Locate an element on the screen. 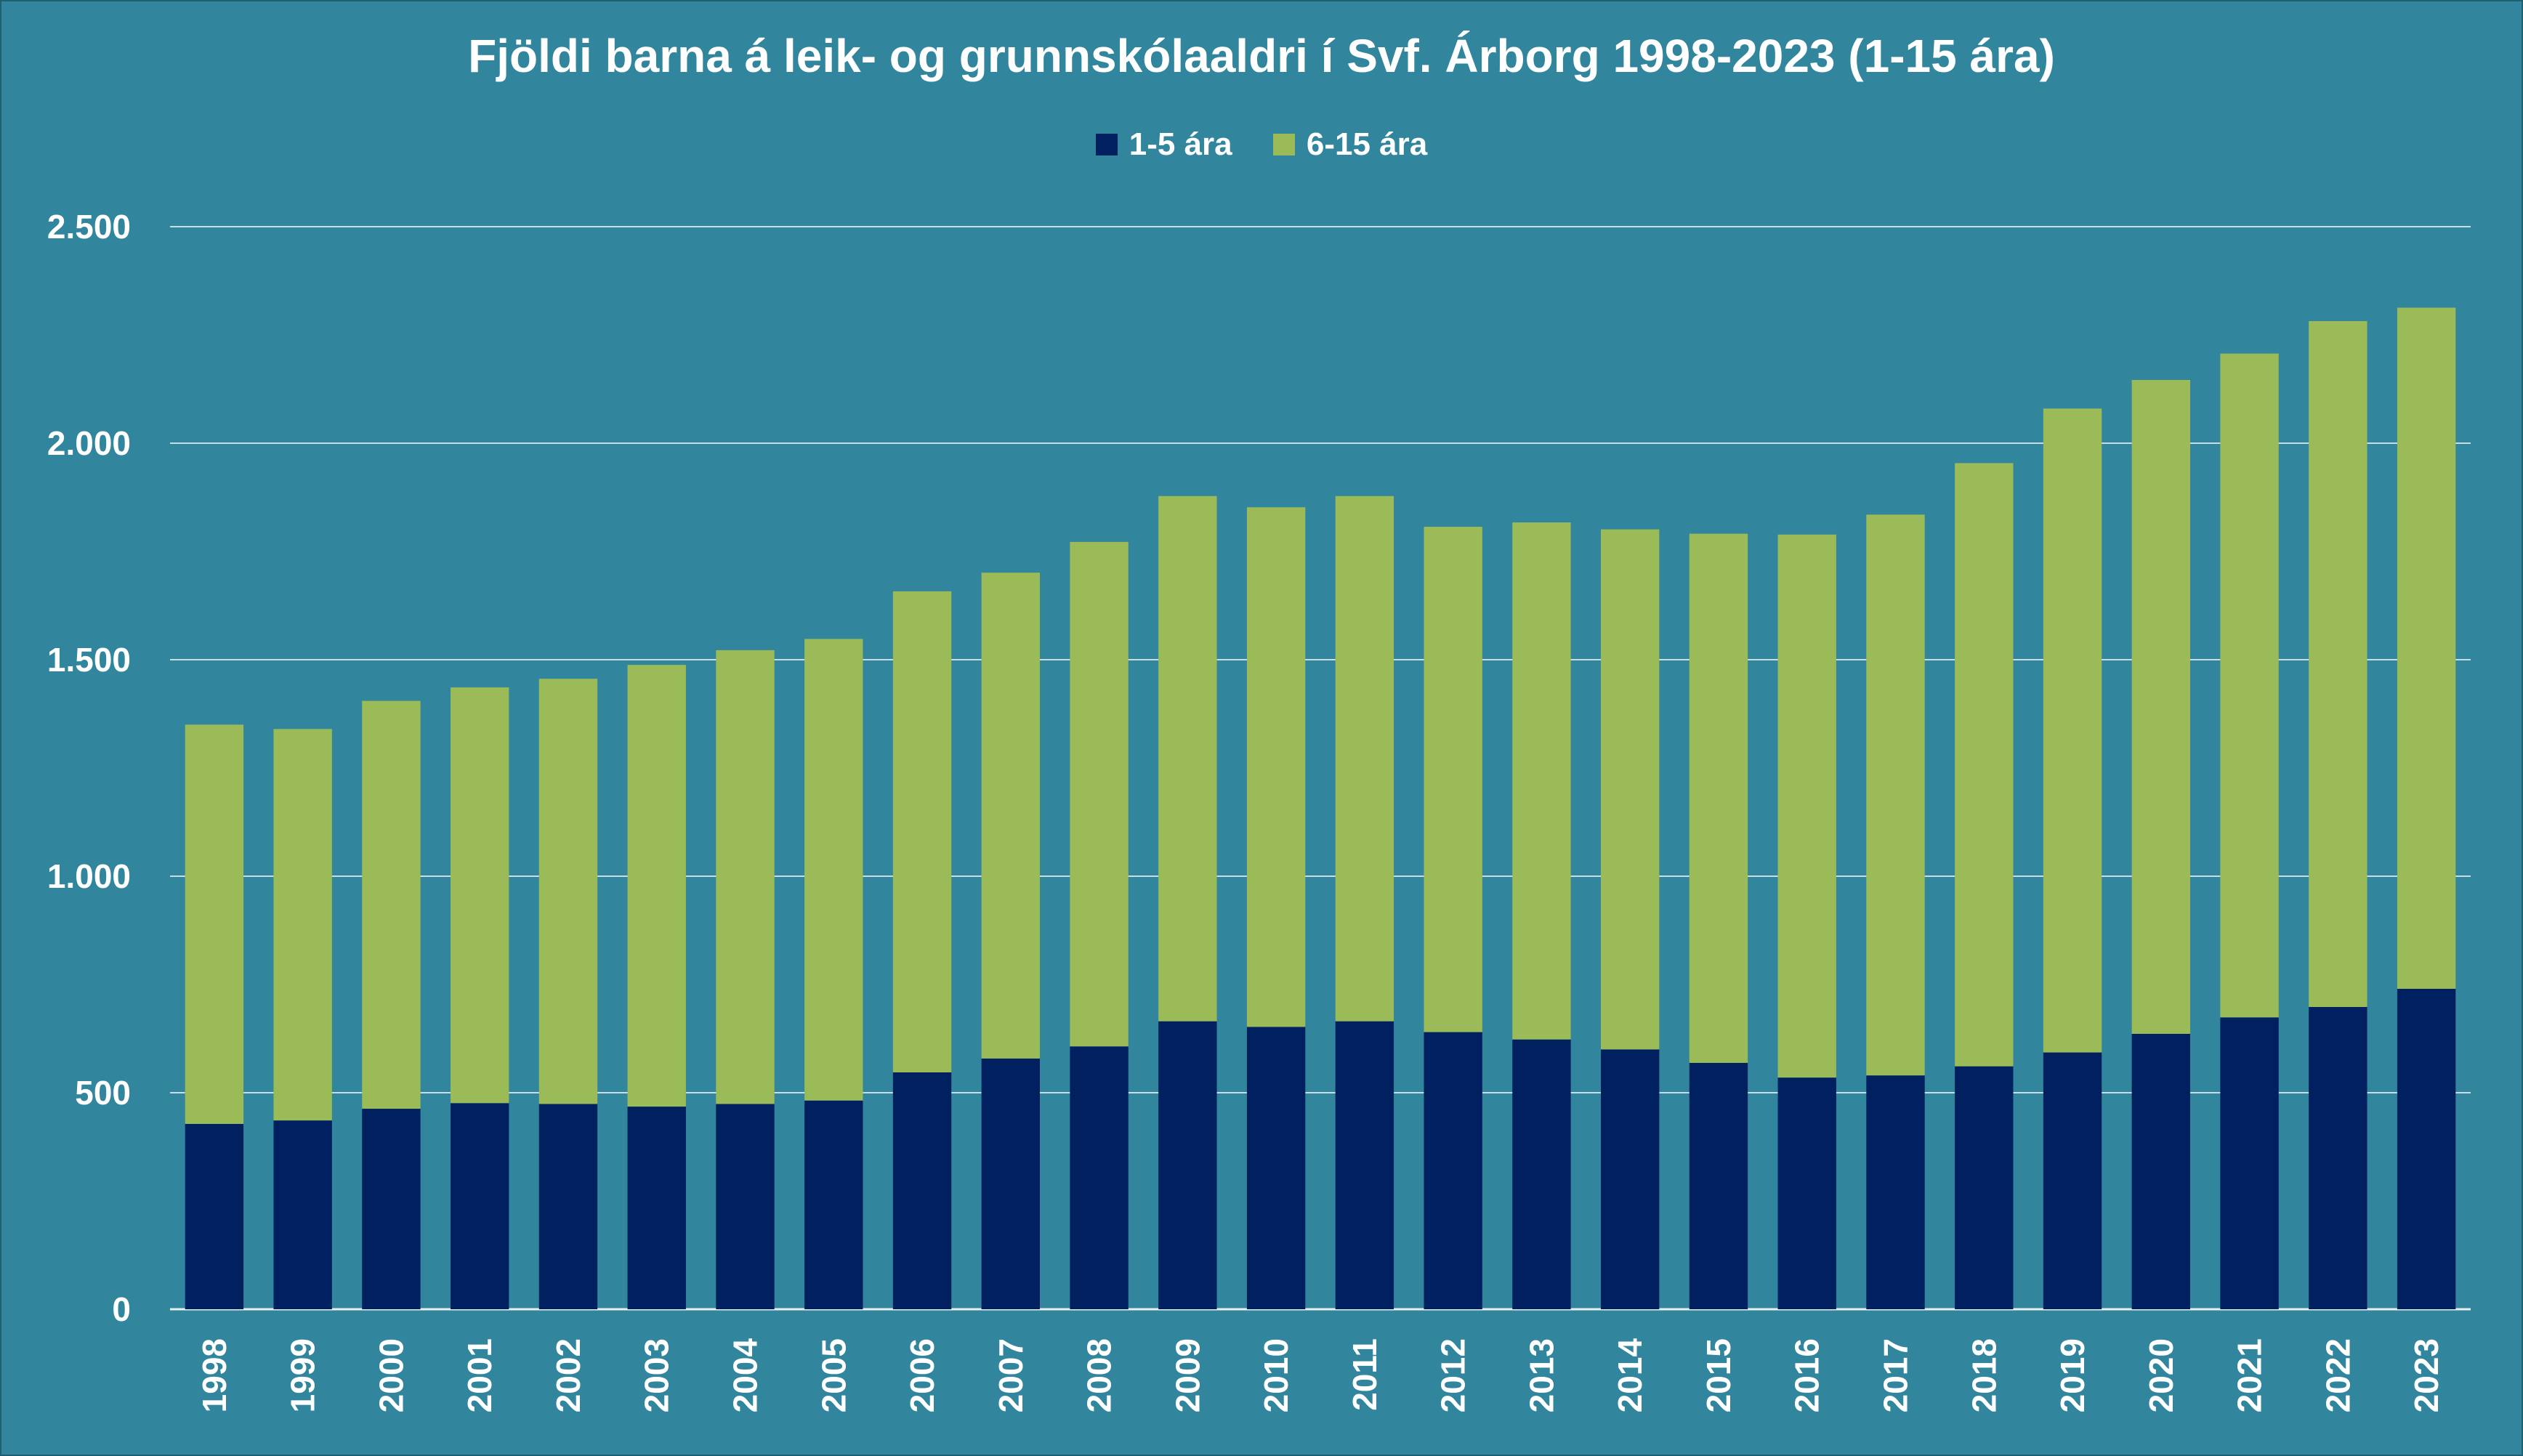  bar-6-15-2009 is located at coordinates (1187, 759).